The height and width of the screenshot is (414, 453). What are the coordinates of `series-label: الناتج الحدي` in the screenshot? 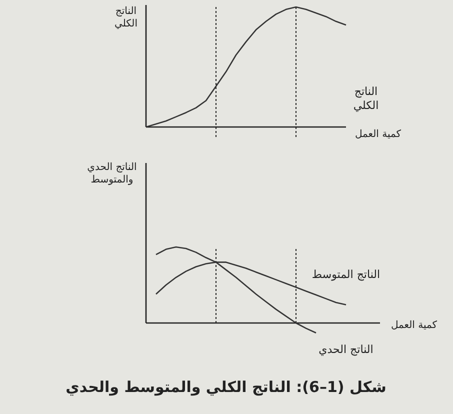 It's located at (346, 349).